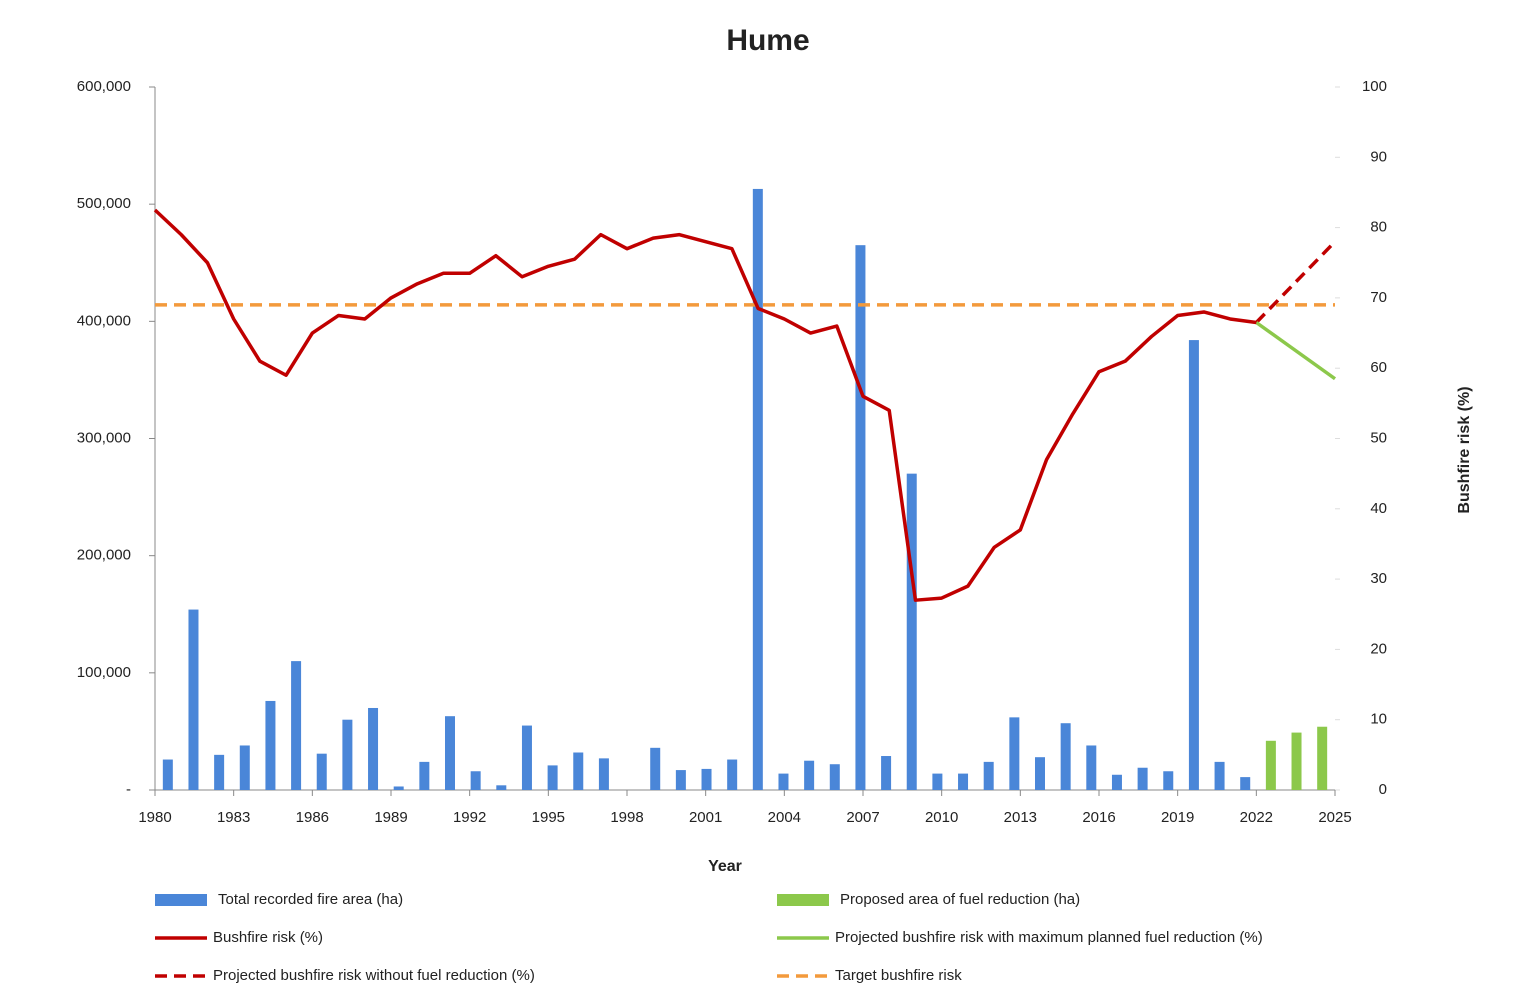 The height and width of the screenshot is (1006, 1536). Describe the element at coordinates (705, 817) in the screenshot. I see `x-tick-label: 2001` at that location.